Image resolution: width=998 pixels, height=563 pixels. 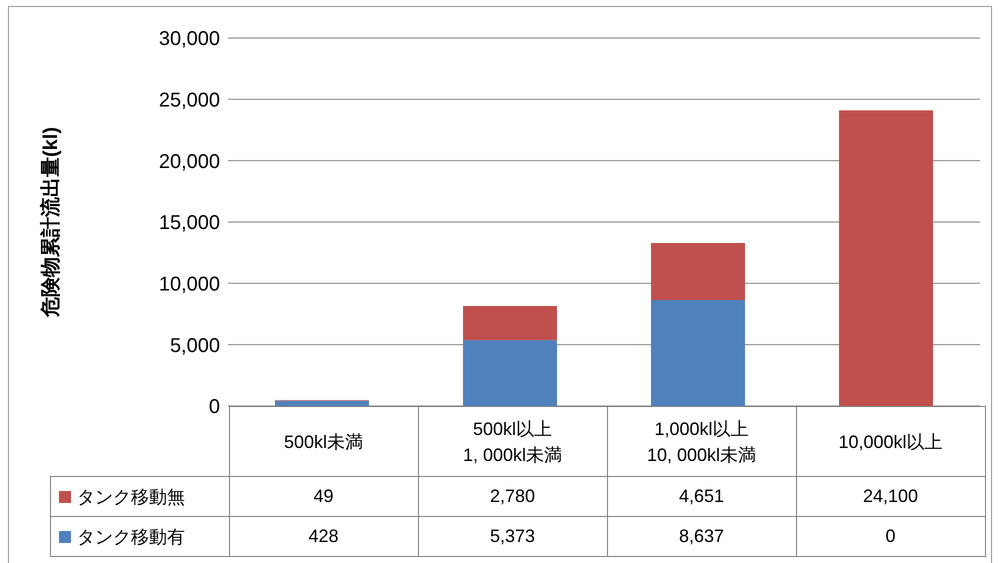 What do you see at coordinates (189, 161) in the screenshot?
I see `y-tick-label: 20,000` at bounding box center [189, 161].